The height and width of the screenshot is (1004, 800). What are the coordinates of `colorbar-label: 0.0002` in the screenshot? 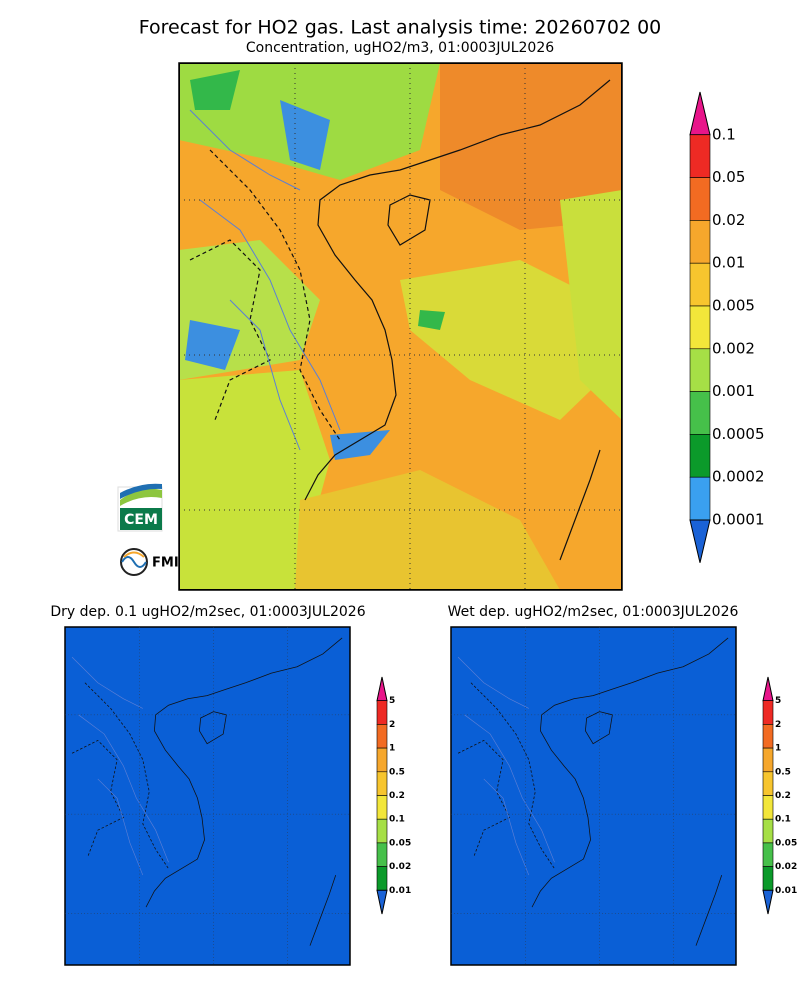 It's located at (738, 477).